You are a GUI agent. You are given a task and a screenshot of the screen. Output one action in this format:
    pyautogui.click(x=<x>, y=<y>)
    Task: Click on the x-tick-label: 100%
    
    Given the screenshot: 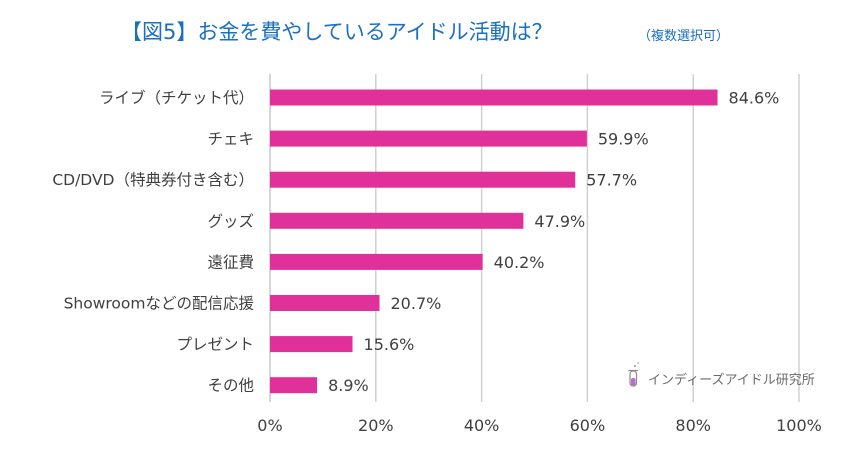 What is the action you would take?
    pyautogui.click(x=799, y=425)
    